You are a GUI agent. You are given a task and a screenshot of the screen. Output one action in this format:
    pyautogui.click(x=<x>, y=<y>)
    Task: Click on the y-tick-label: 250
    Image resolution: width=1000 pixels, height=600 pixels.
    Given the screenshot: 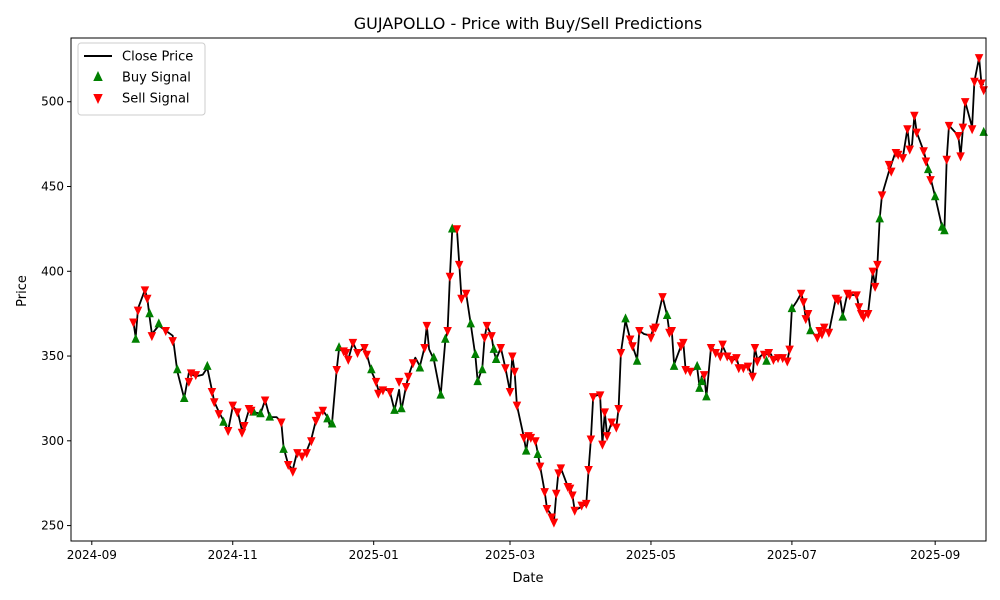 What is the action you would take?
    pyautogui.click(x=52, y=526)
    